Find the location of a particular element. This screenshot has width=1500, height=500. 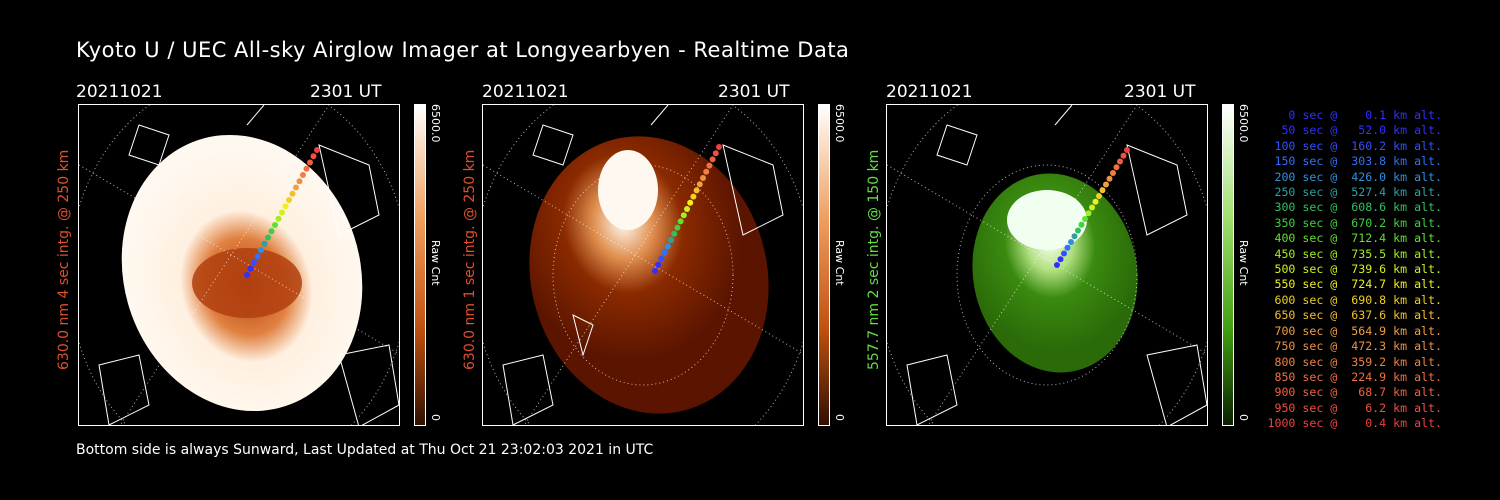

panel3-trajectory is located at coordinates (1092, 207).